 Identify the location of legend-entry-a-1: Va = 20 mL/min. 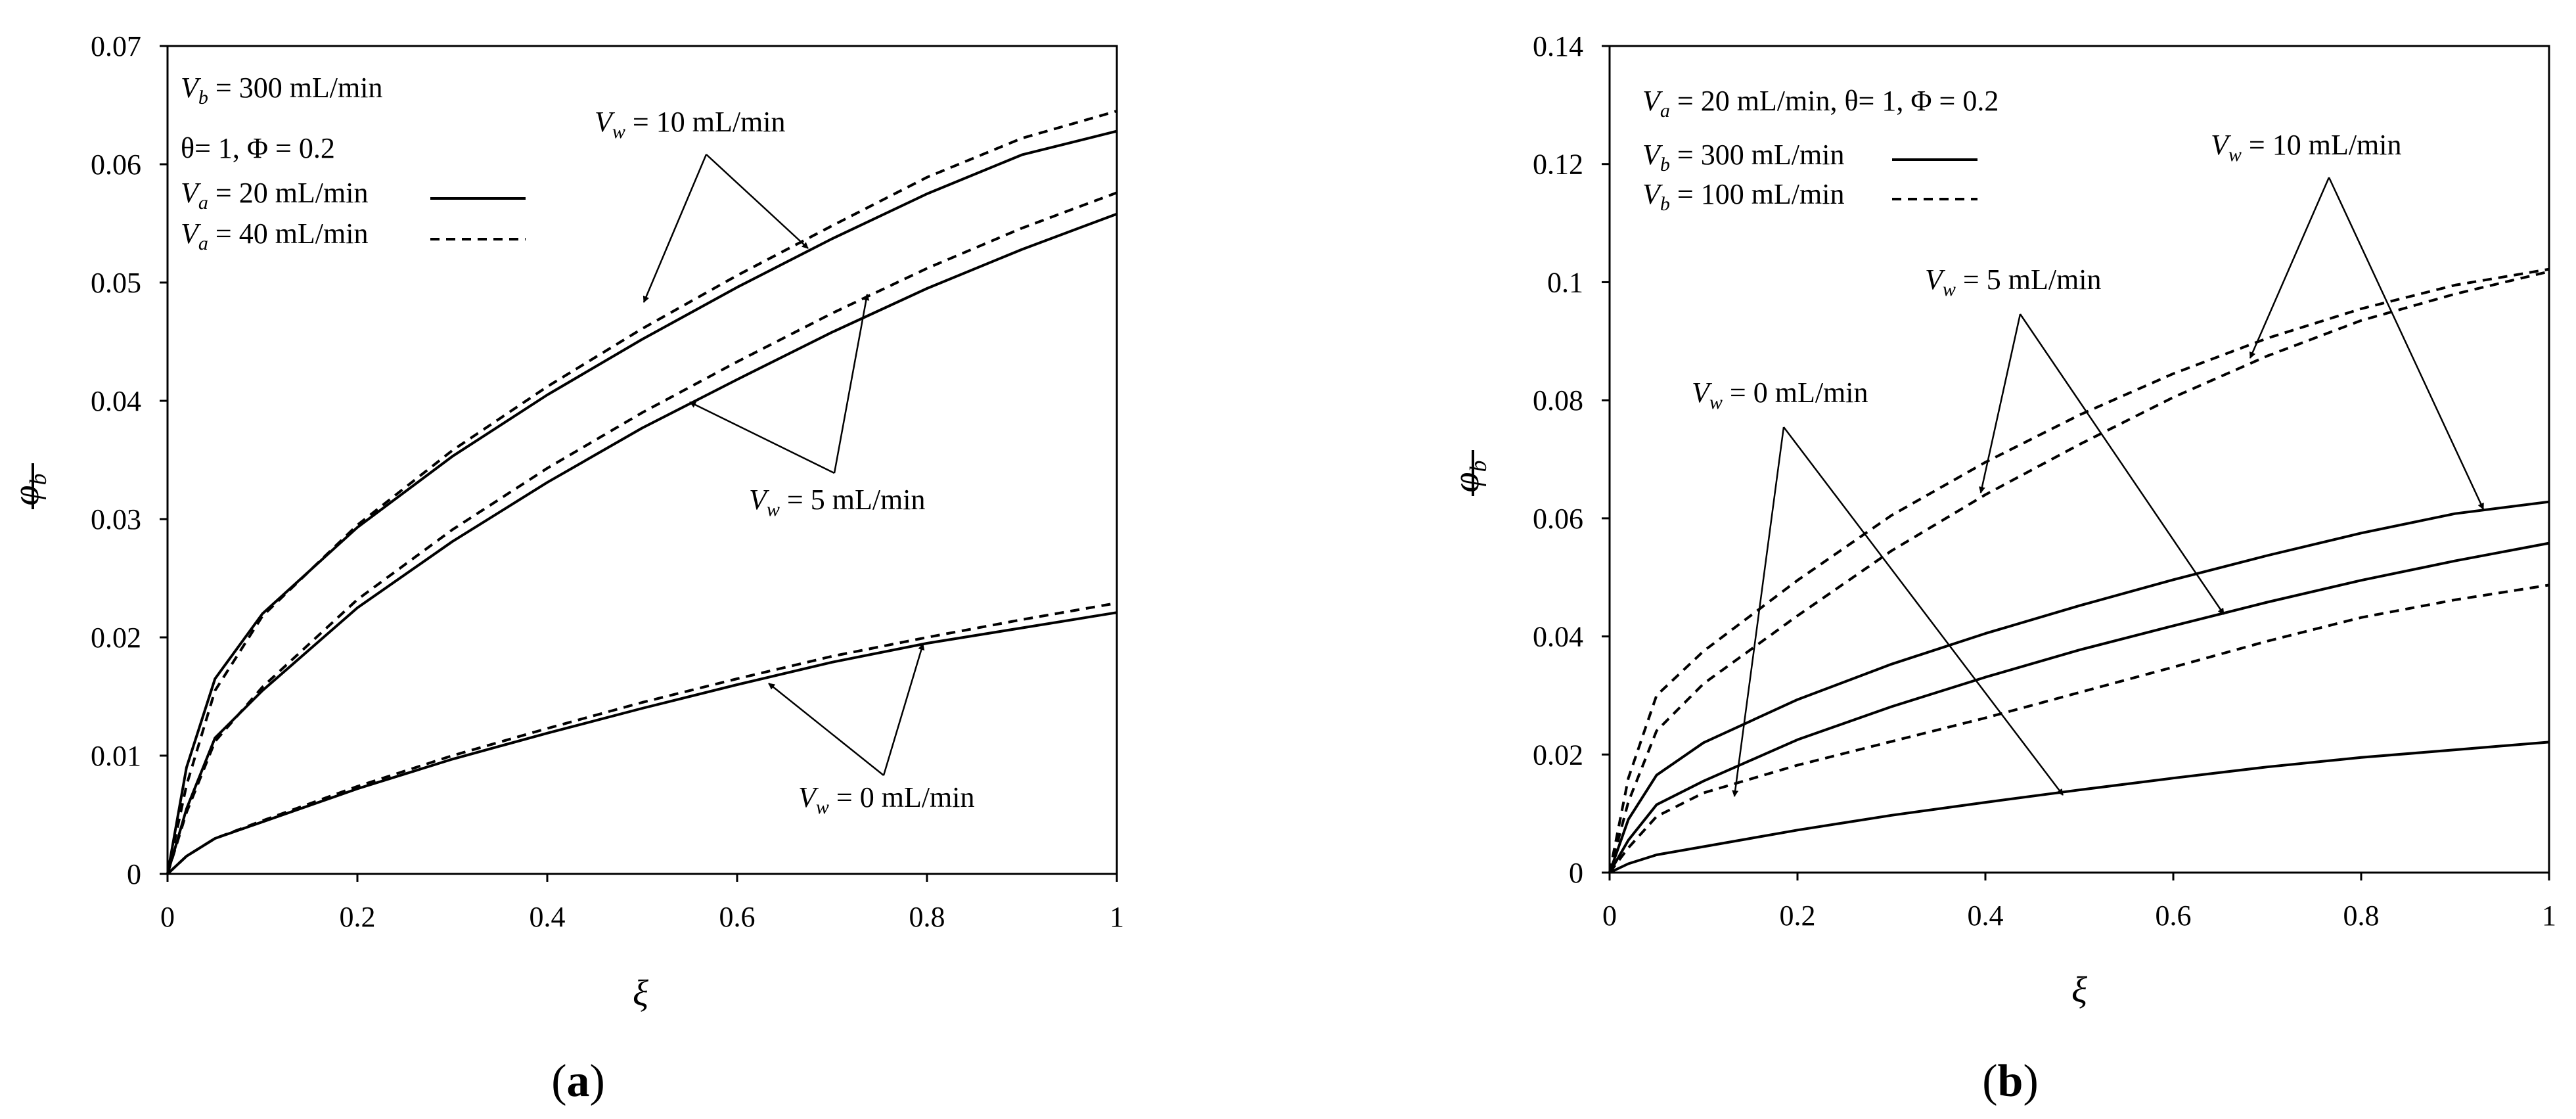
(274, 196).